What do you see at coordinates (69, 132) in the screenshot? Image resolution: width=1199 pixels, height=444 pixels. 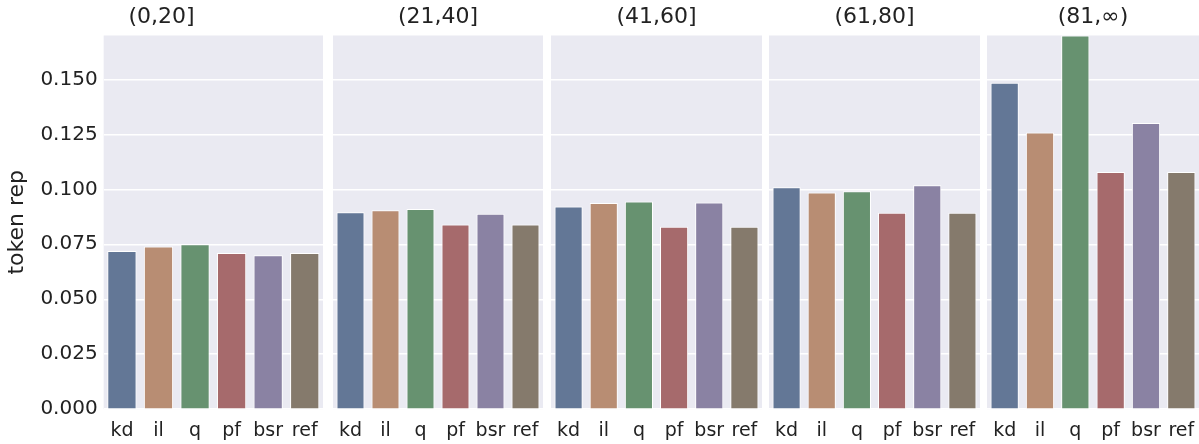 I see `y-tick-label: 0.125` at bounding box center [69, 132].